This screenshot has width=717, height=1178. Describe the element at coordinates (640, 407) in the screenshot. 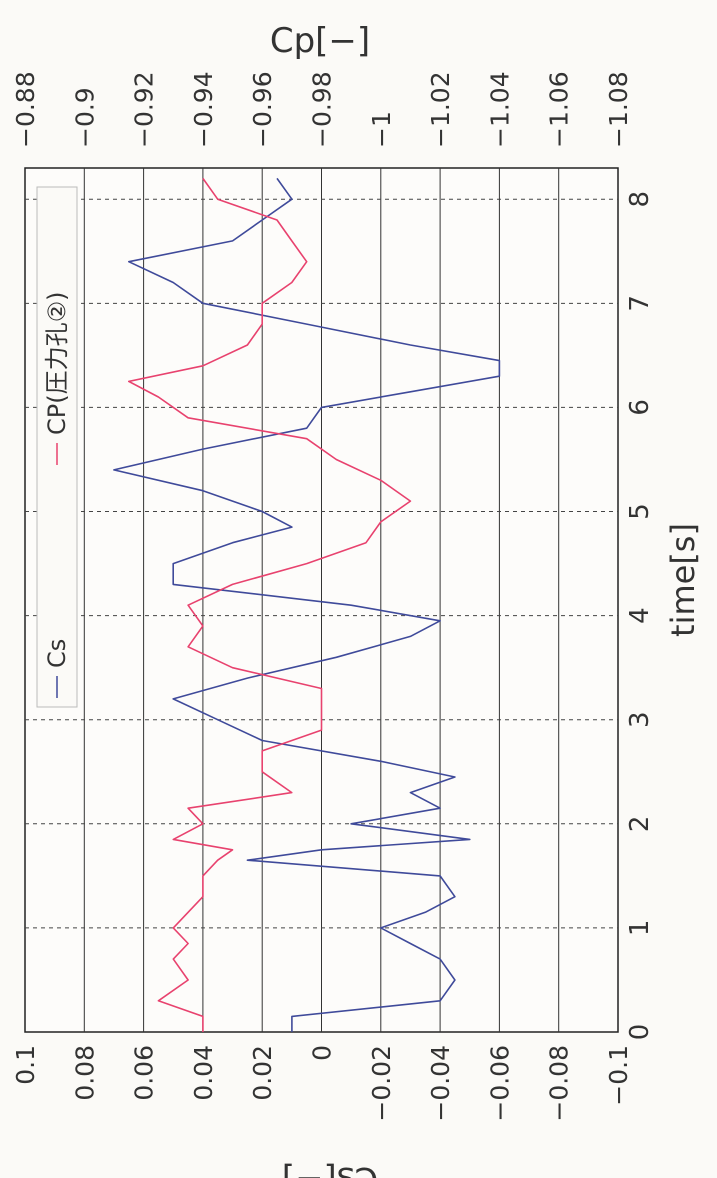

I see `x-tick-label: 6` at that location.